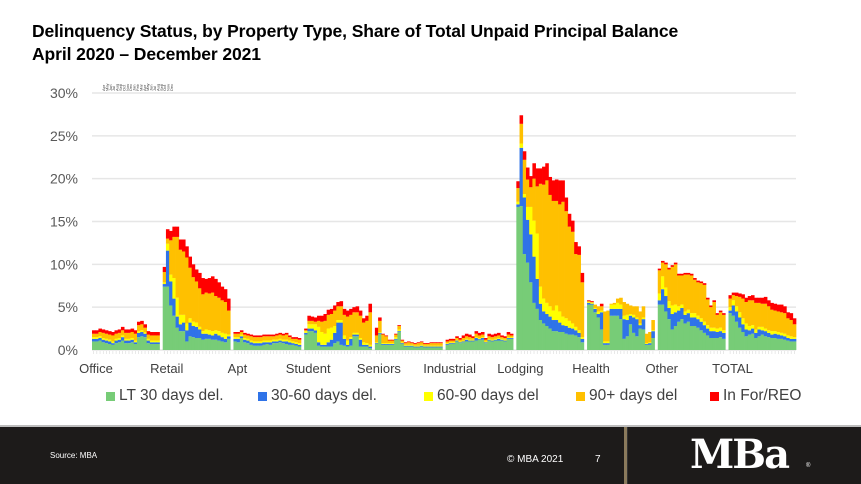 This screenshot has height=484, width=861. What do you see at coordinates (151, 88) in the screenshot?
I see `month-label: Jun` at bounding box center [151, 88].